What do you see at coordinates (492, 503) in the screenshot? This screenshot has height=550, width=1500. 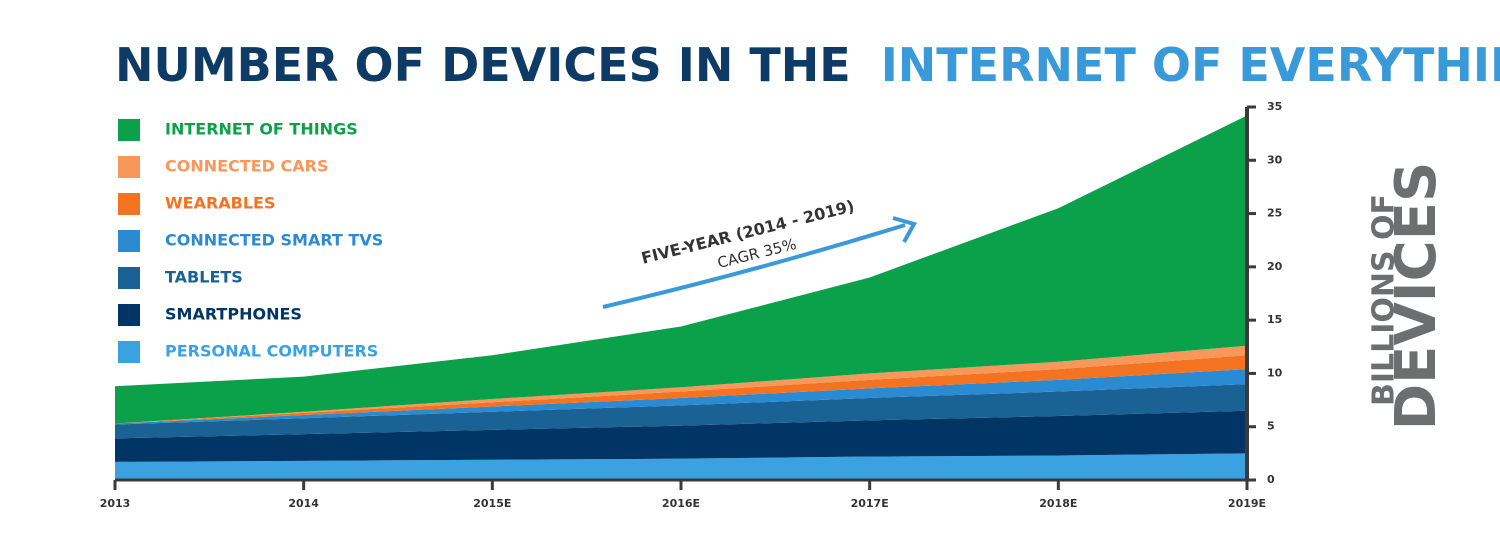 I see `x-tick-label: 2015E` at bounding box center [492, 503].